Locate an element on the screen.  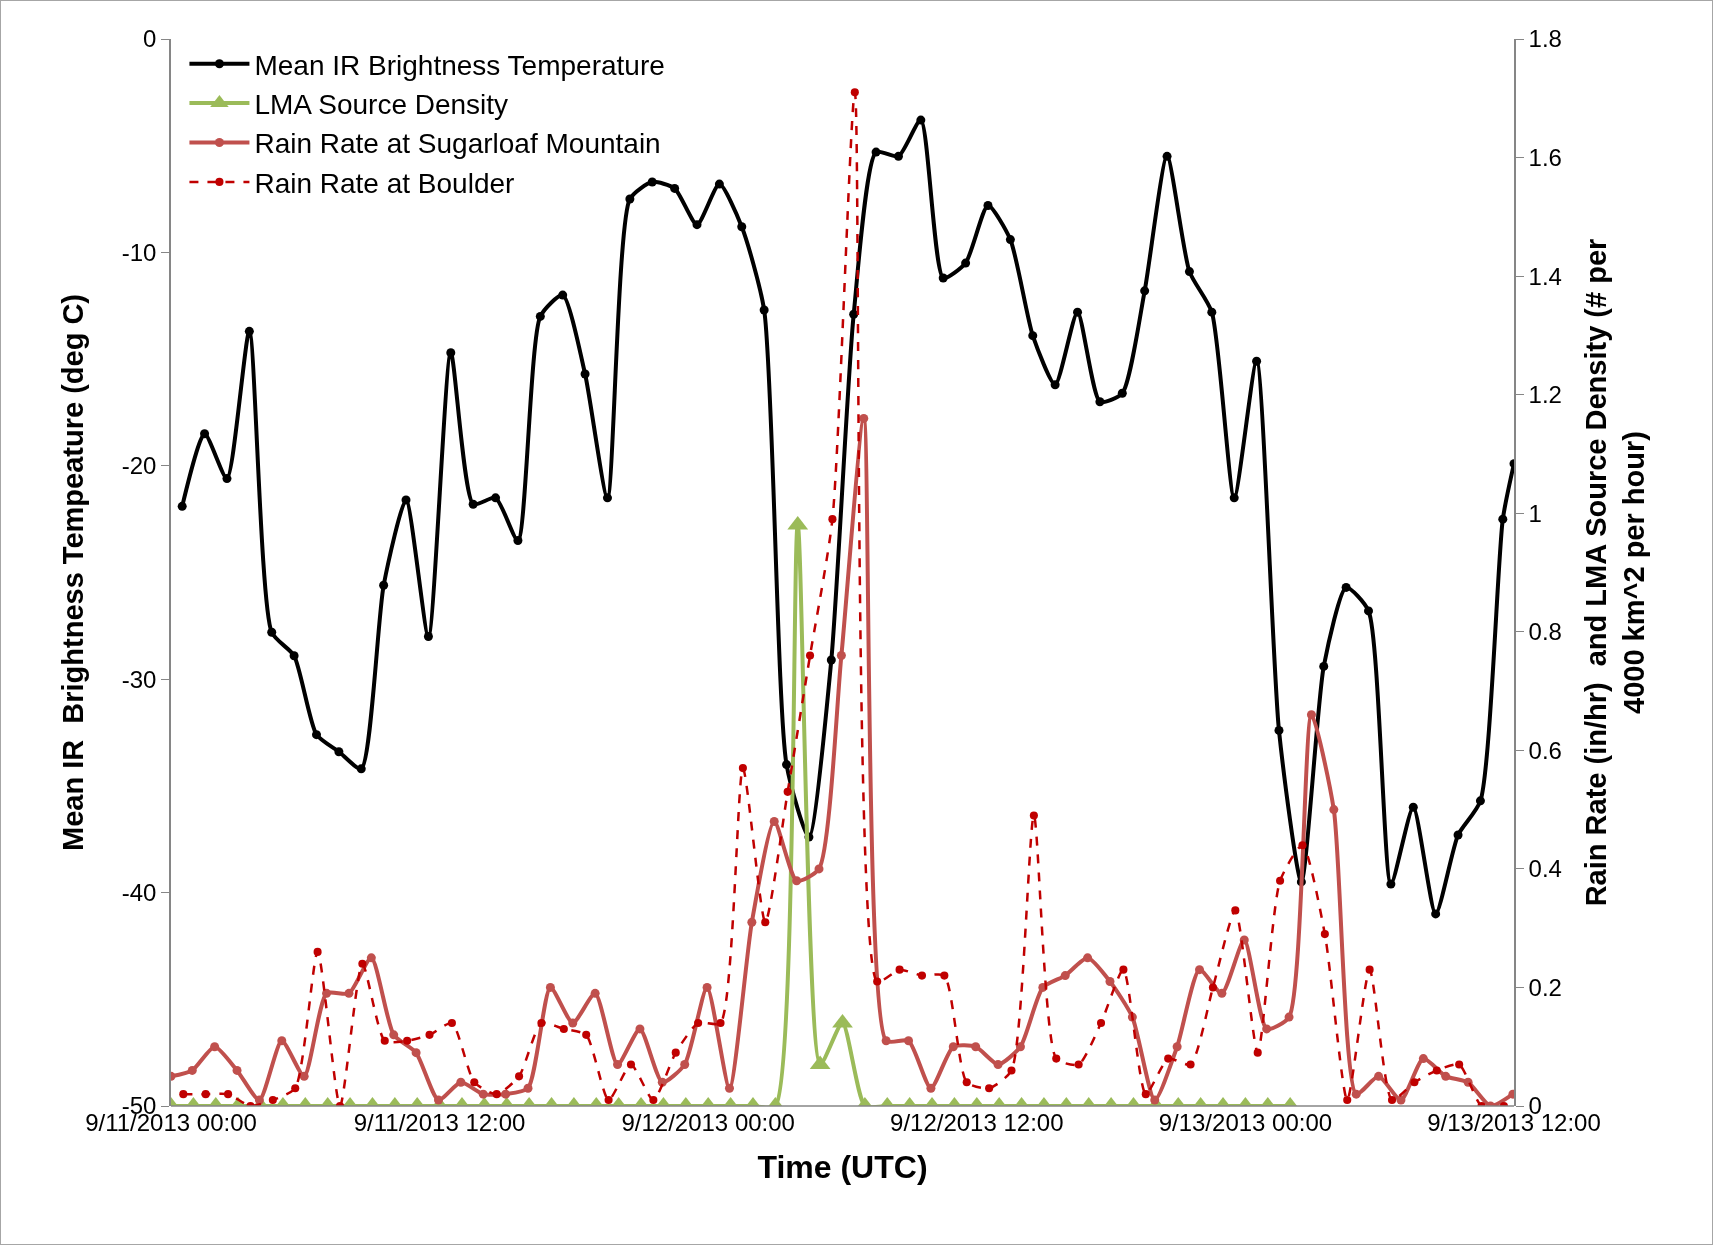
y2-tick-label: 1.6 is located at coordinates (1545, 157).